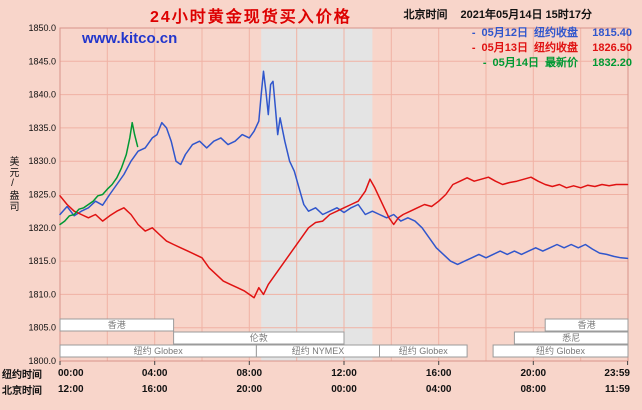  Describe the element at coordinates (504, 33) in the screenshot. I see `legend-date: 05月12日` at that location.